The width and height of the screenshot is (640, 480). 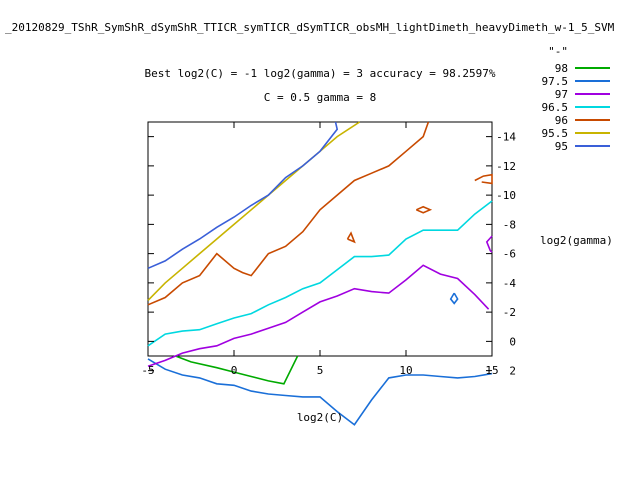 I want to click on y-tick-label: -2, so click(x=509, y=312).